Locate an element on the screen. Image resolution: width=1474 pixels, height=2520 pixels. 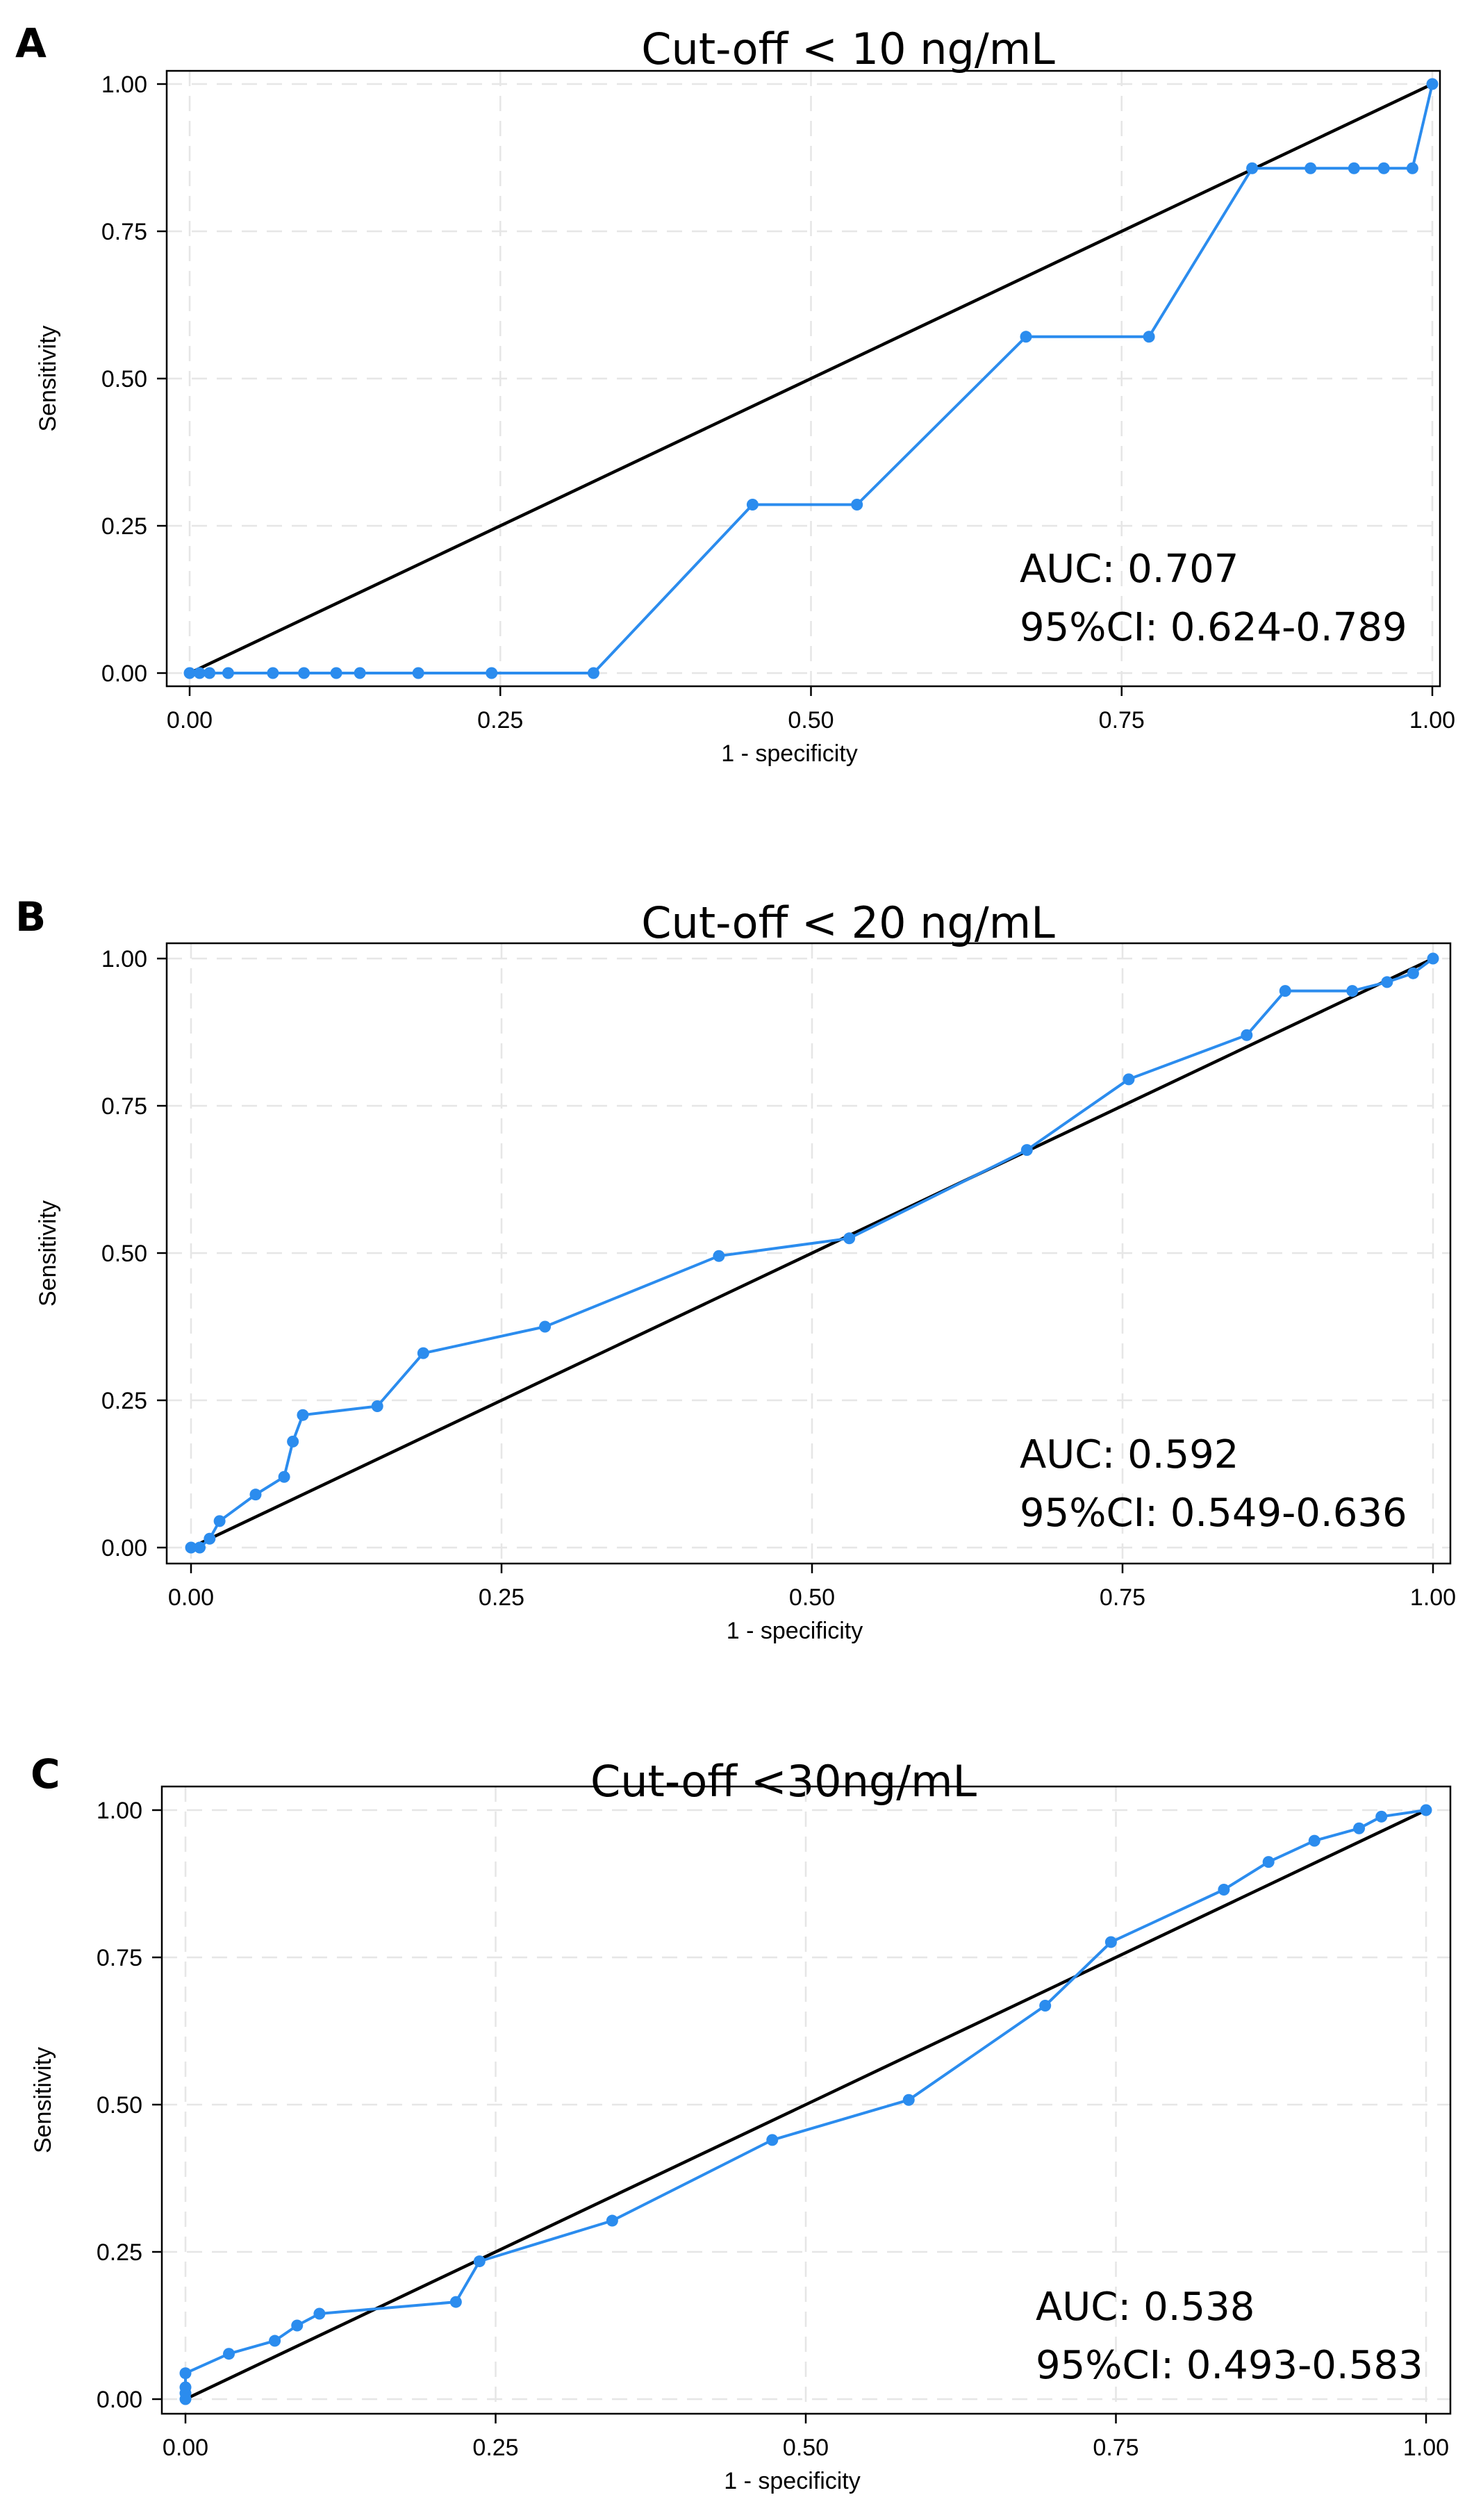
panel-letter: A is located at coordinates (31, 43).